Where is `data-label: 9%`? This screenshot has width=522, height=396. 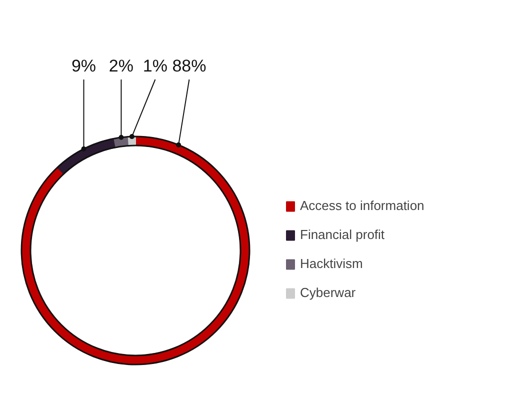
data-label: 9% is located at coordinates (83, 66).